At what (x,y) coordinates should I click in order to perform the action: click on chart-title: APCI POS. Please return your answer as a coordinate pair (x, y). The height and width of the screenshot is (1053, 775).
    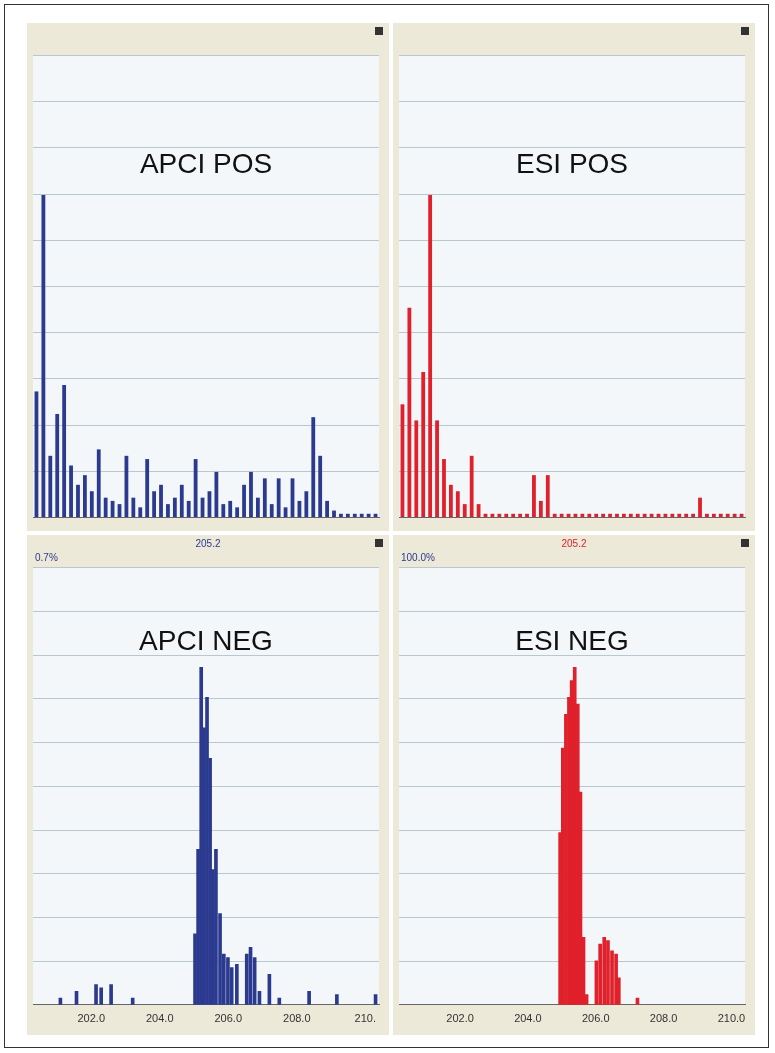
    Looking at the image, I should click on (206, 163).